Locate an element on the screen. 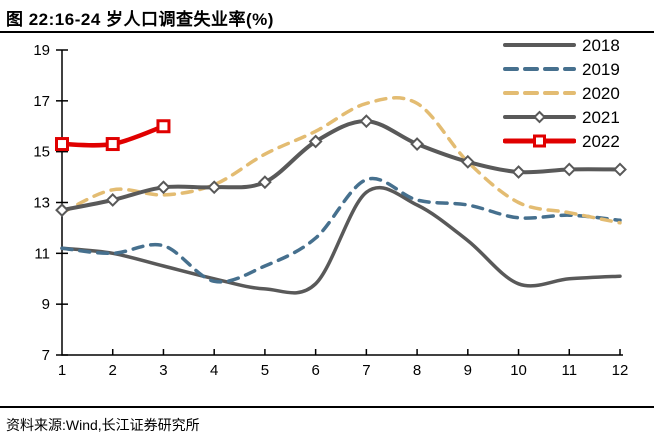 The height and width of the screenshot is (448, 654). x-tick-label: 4 is located at coordinates (214, 370).